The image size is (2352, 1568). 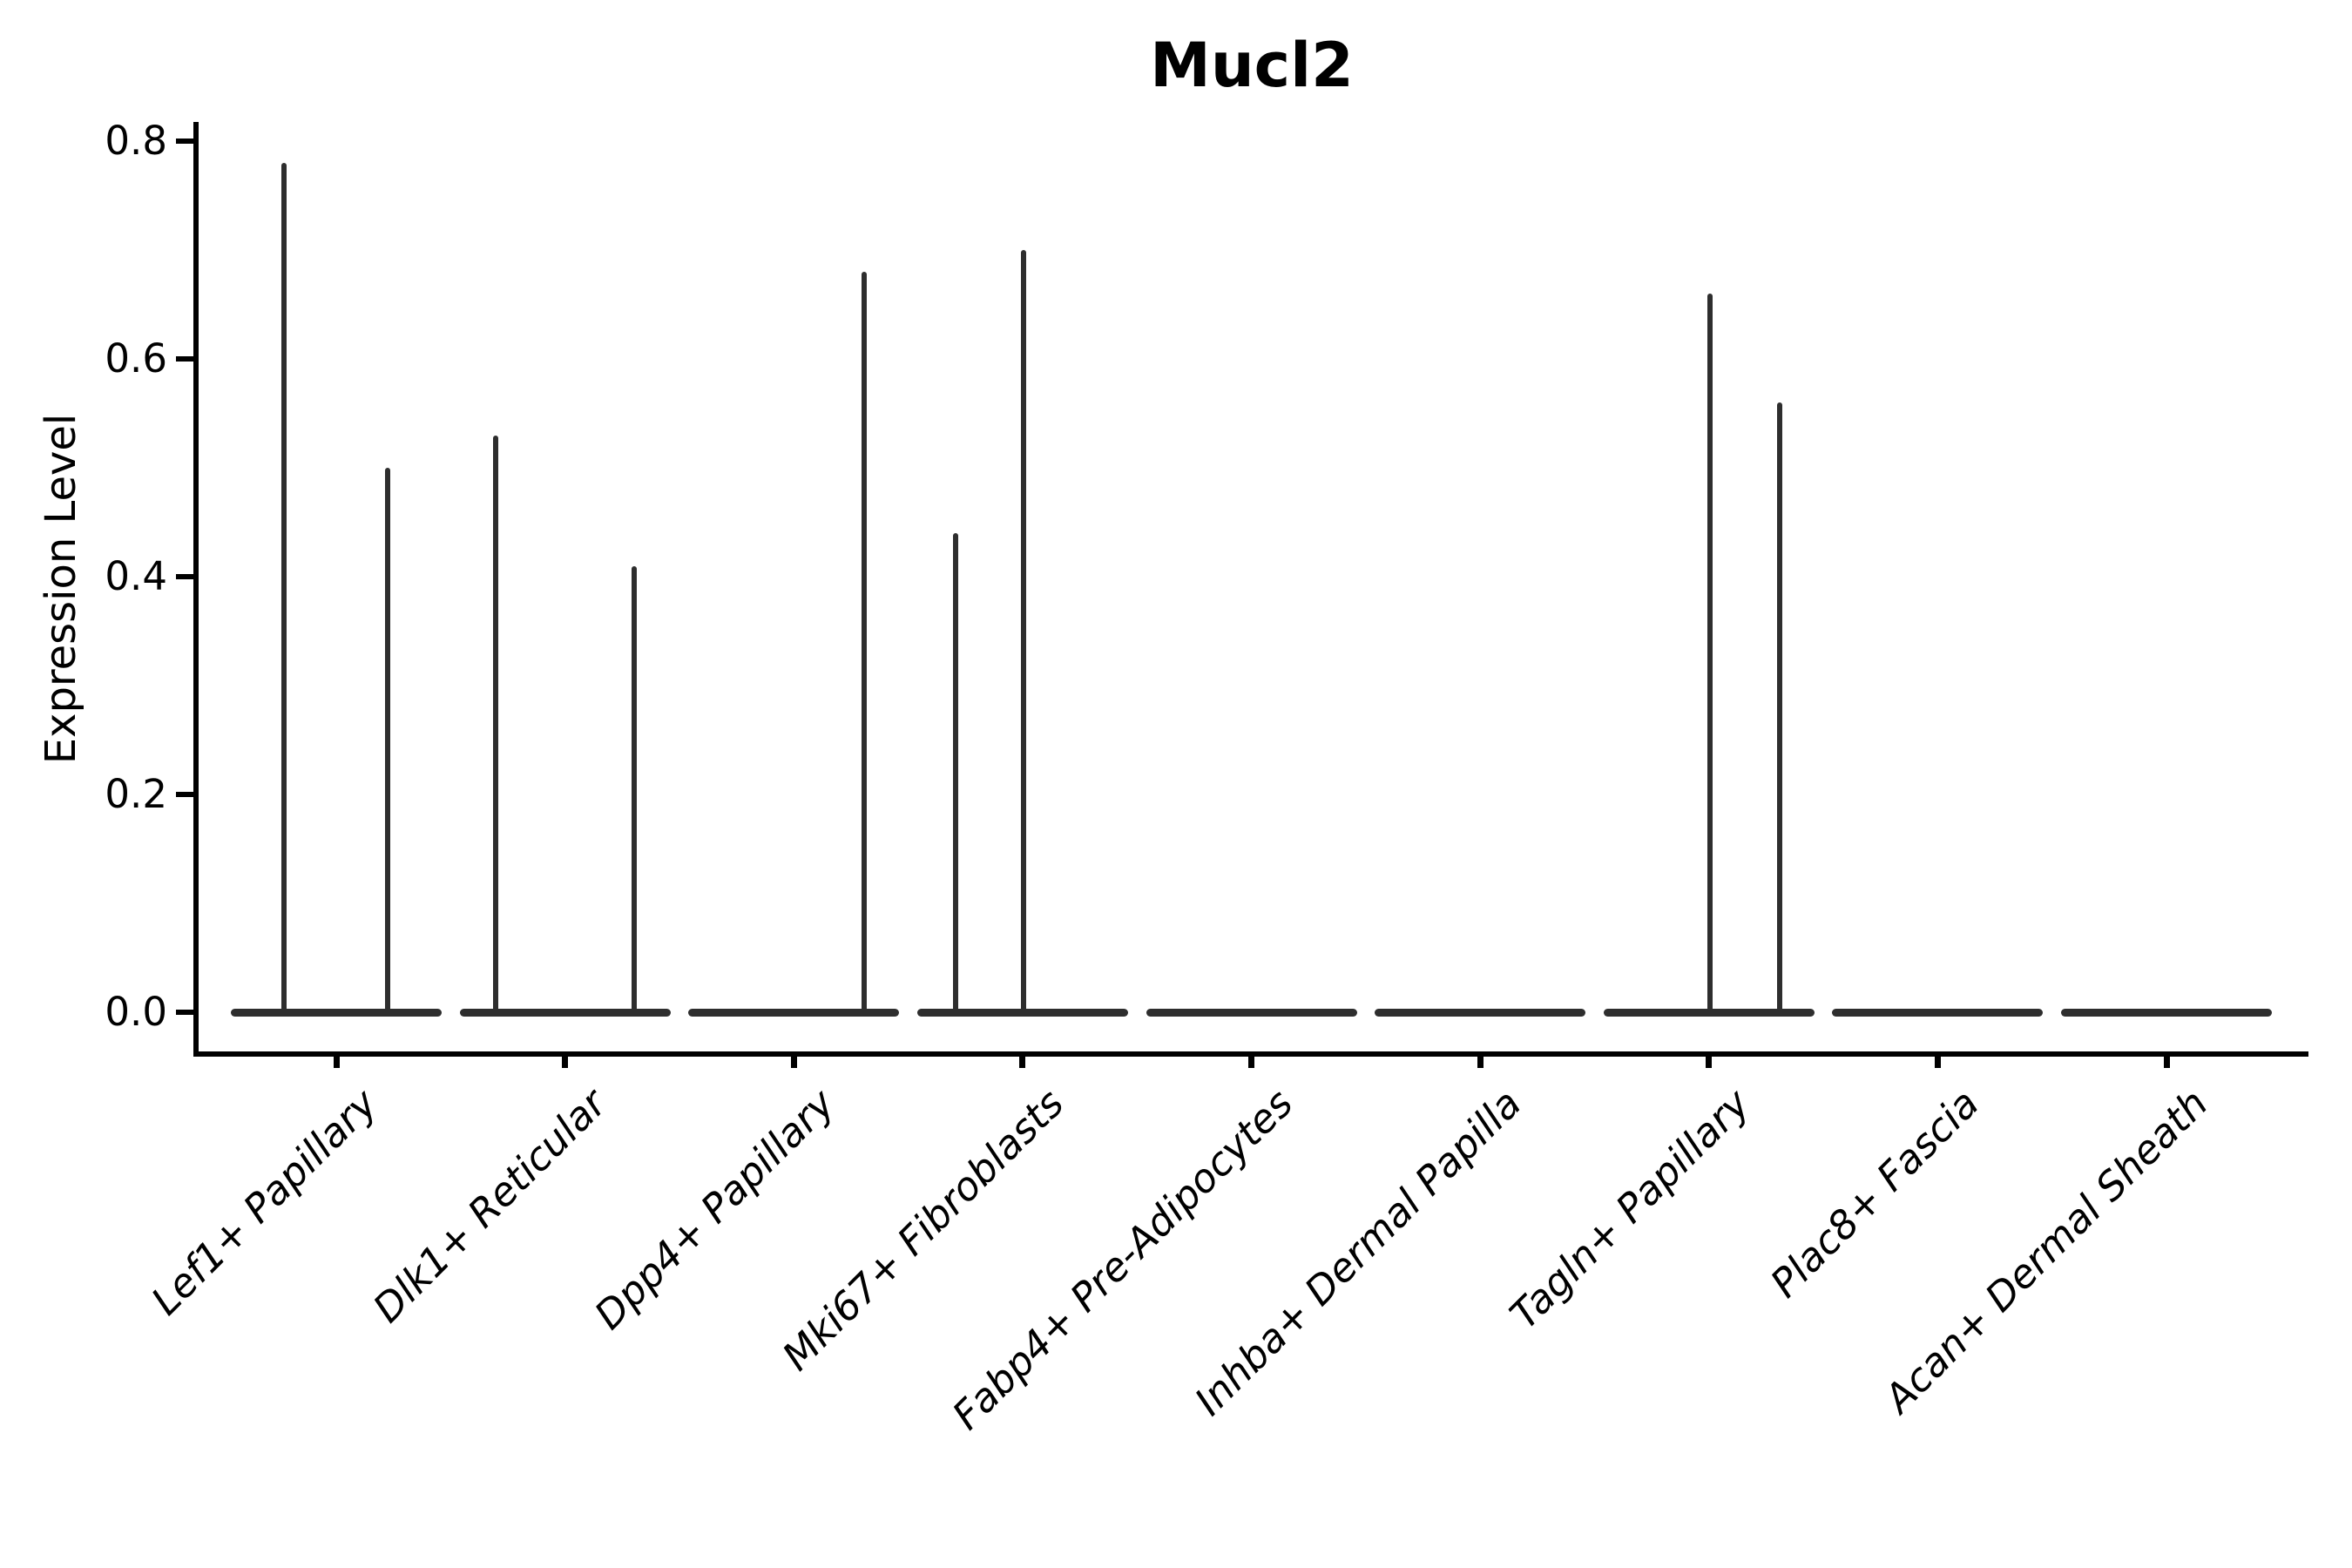 I want to click on plot-title: Mucl2, so click(x=1252, y=66).